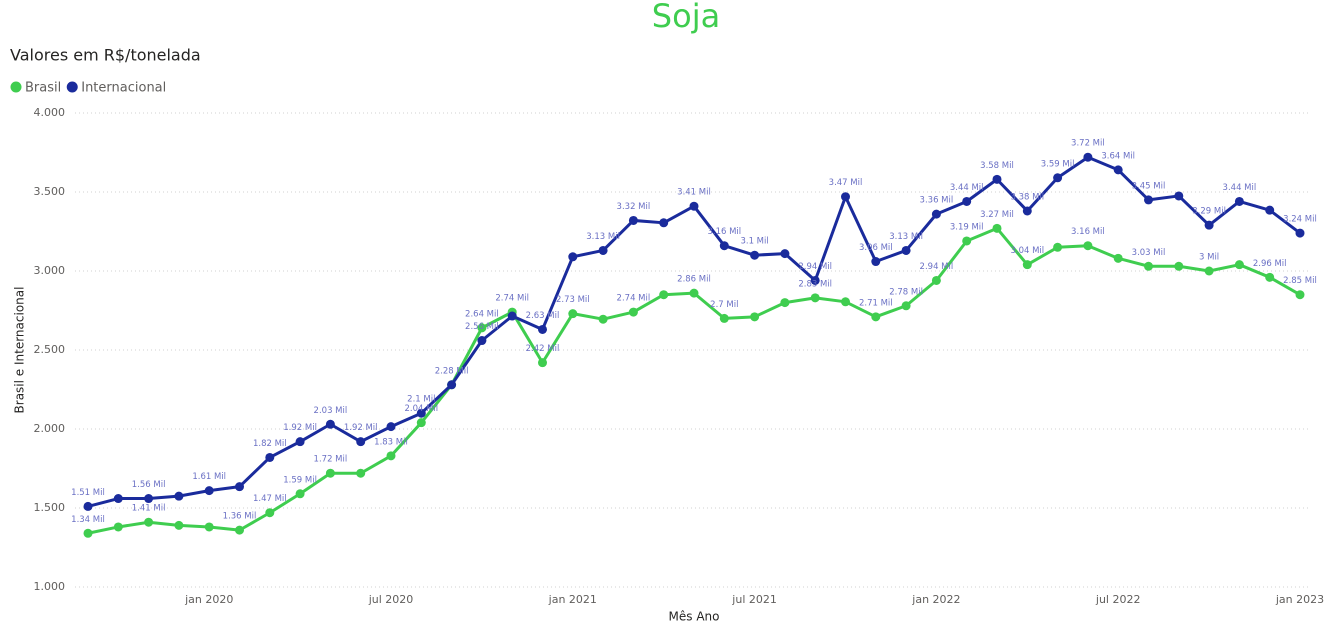  What do you see at coordinates (997, 215) in the screenshot?
I see `data-label: 3.27 Mil` at bounding box center [997, 215].